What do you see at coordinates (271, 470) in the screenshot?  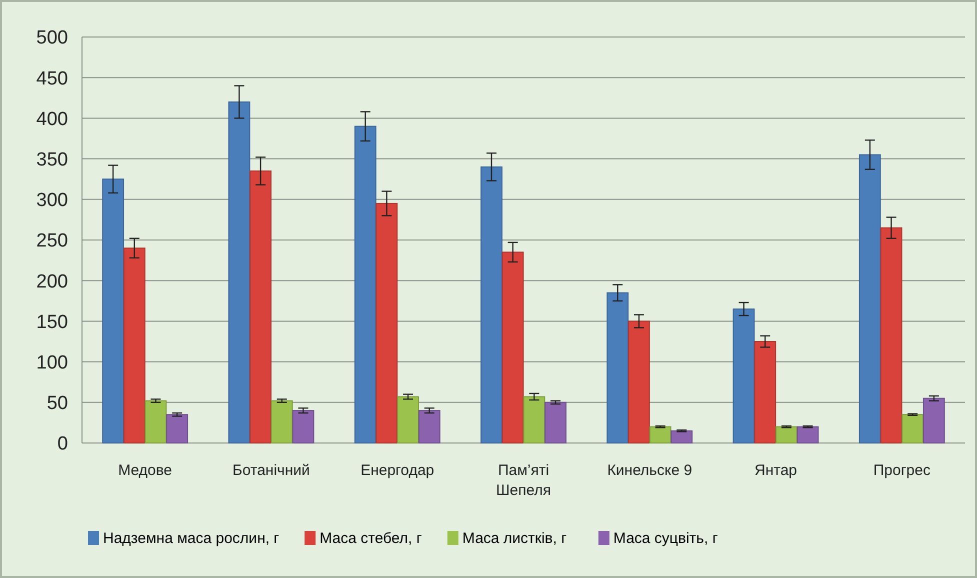 I see `x-tick-label: Ботанічний` at bounding box center [271, 470].